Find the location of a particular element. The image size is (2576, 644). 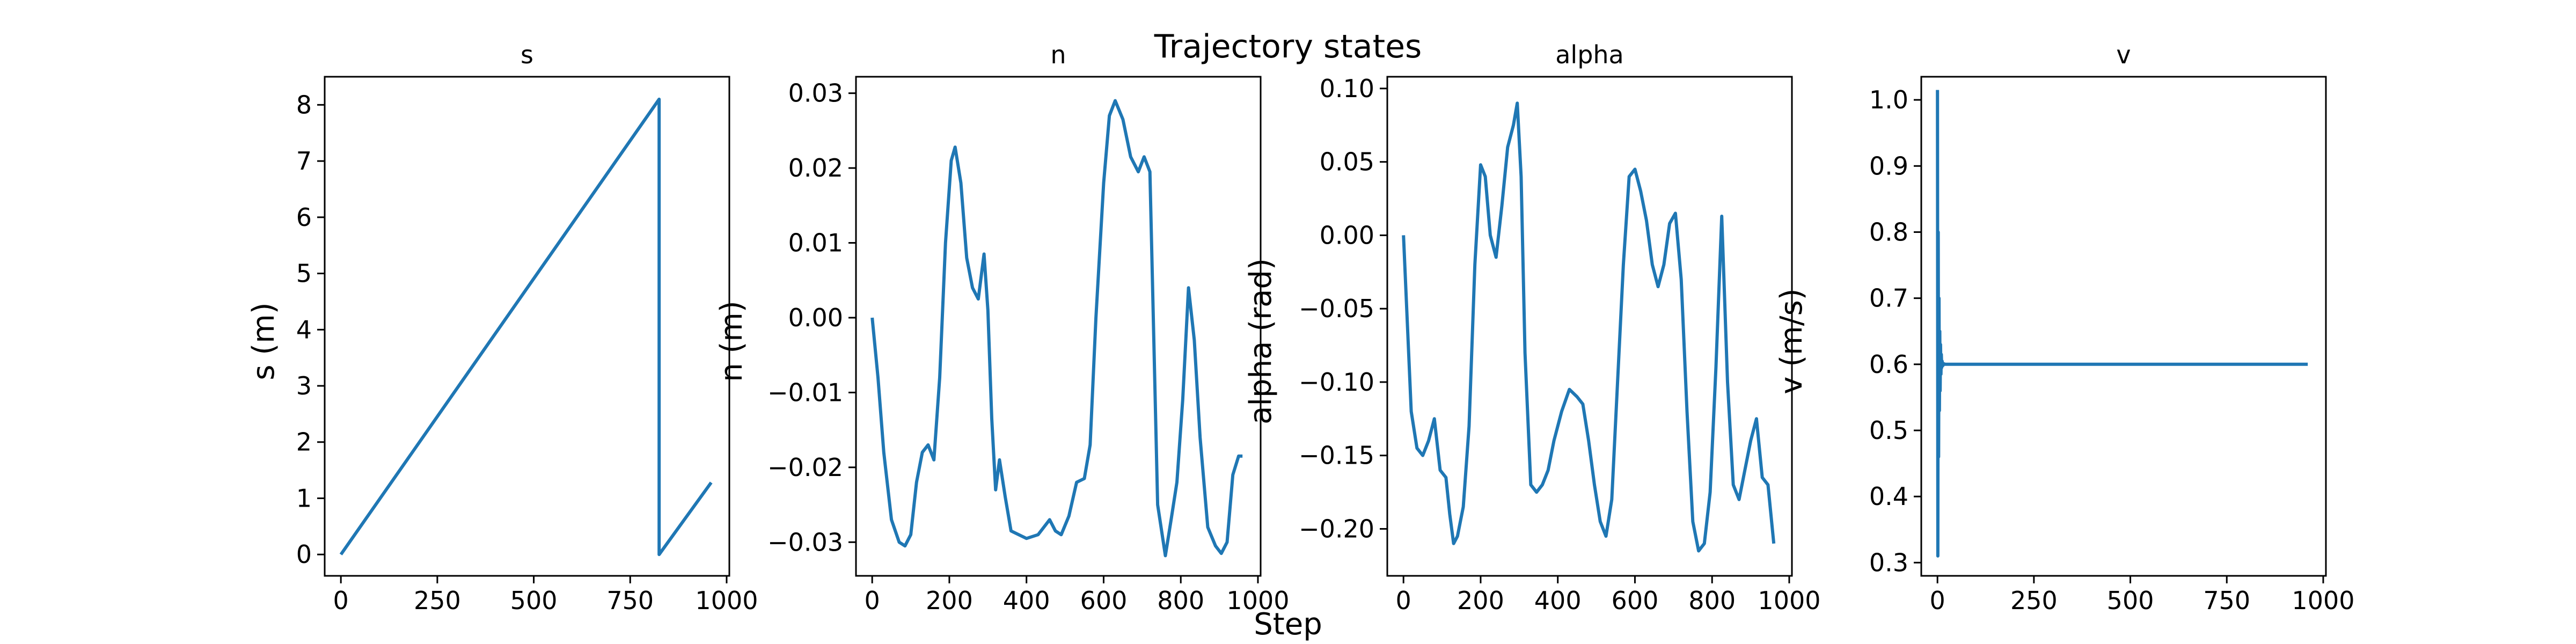

subplot-v-y-label: v (m/s) is located at coordinates (1791, 341).